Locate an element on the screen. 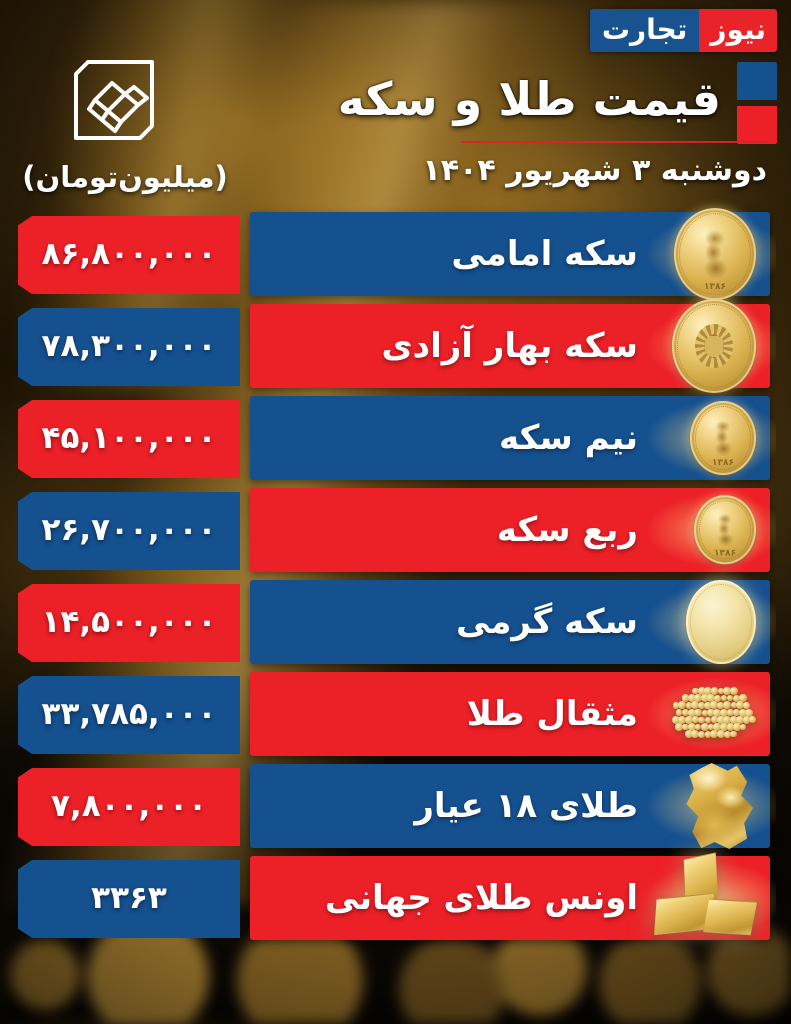 The height and width of the screenshot is (1024, 791). item-label-bar: اونس طلای جهانی is located at coordinates (513, 898).